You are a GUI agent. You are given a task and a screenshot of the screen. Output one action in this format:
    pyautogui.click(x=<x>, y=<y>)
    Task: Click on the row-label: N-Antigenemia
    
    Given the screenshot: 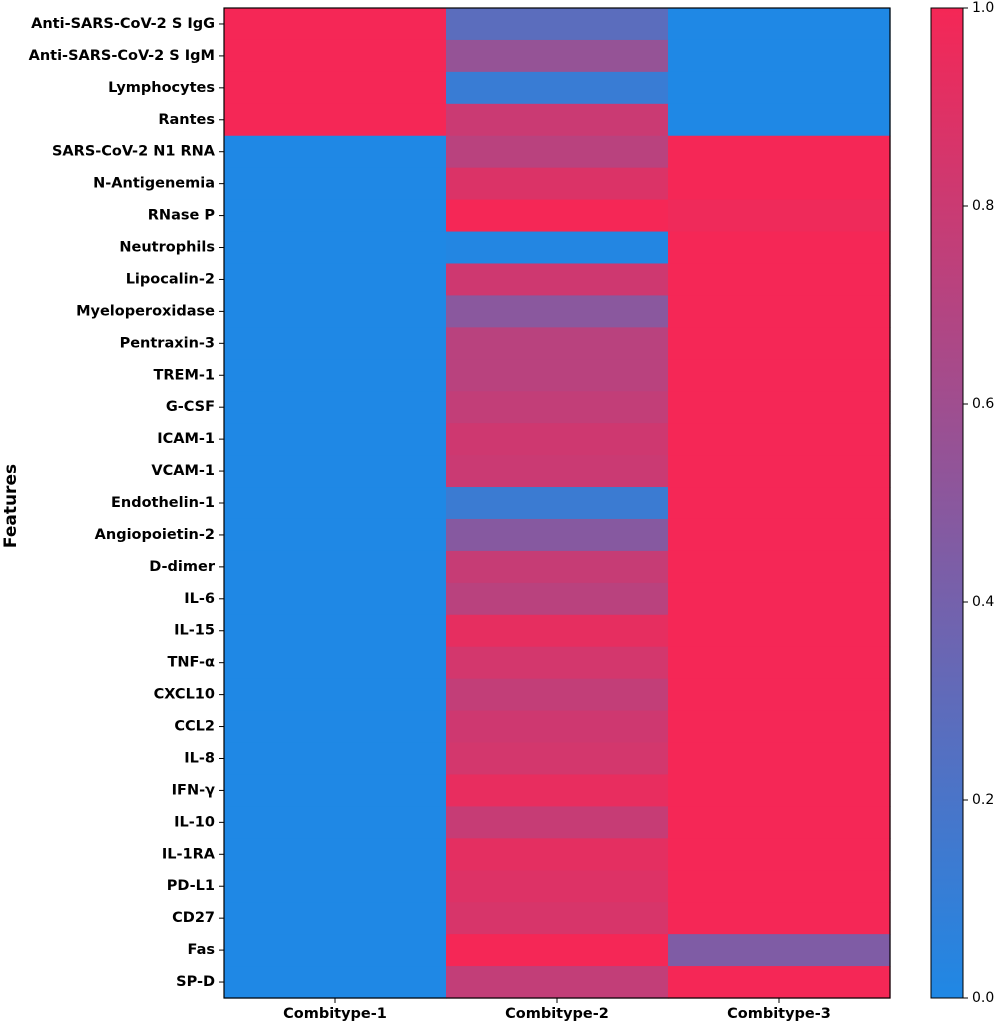 What is the action you would take?
    pyautogui.click(x=154, y=184)
    